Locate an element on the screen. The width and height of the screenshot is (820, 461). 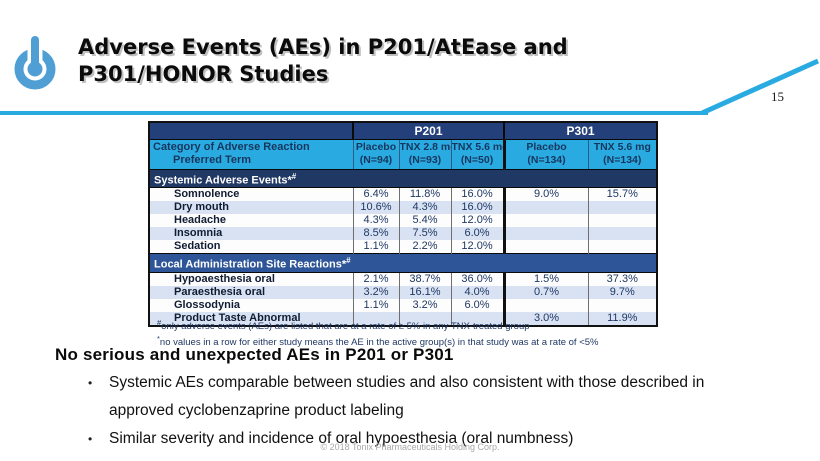
preferred-term: Glossodynia is located at coordinates (251, 305).